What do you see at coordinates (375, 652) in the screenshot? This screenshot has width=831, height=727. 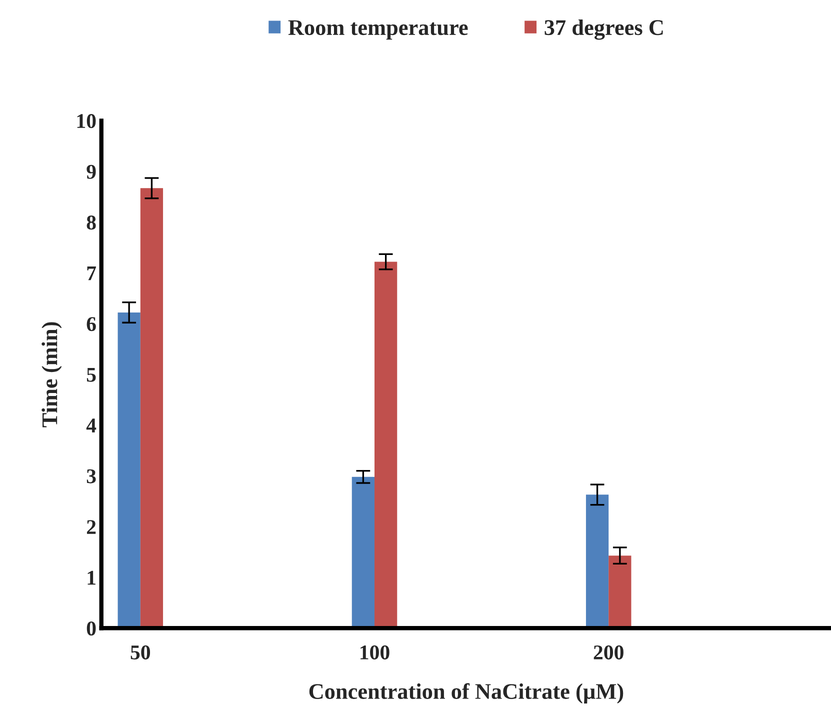 I see `x-tick-label: 100` at bounding box center [375, 652].